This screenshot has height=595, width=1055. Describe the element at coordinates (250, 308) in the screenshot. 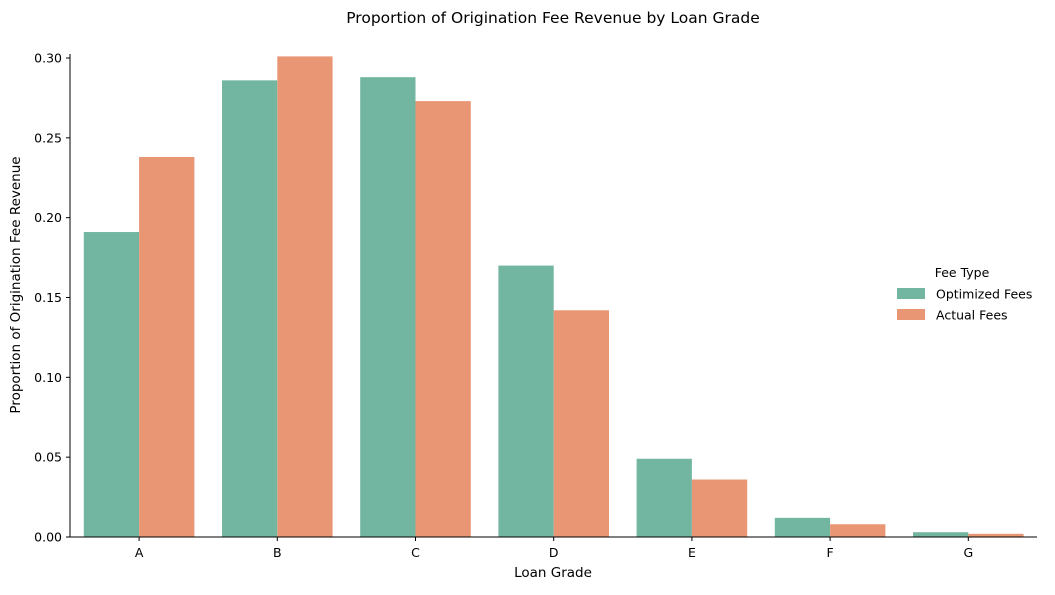

I see `bar-optimized-b` at that location.